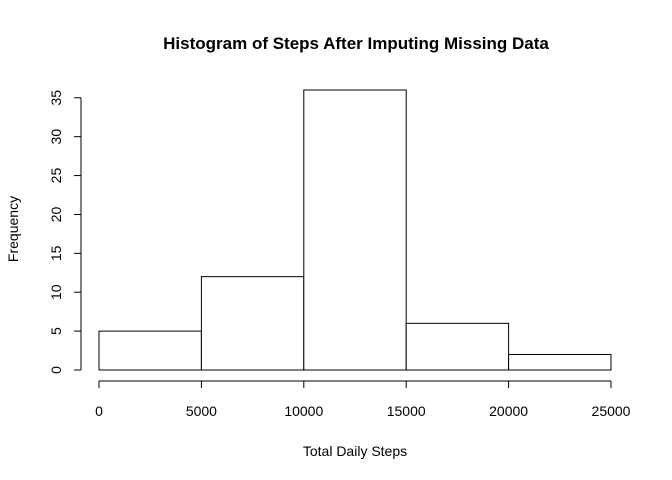 This screenshot has height=480, width=672. What do you see at coordinates (56, 292) in the screenshot?
I see `y-tick-label: 10` at bounding box center [56, 292].